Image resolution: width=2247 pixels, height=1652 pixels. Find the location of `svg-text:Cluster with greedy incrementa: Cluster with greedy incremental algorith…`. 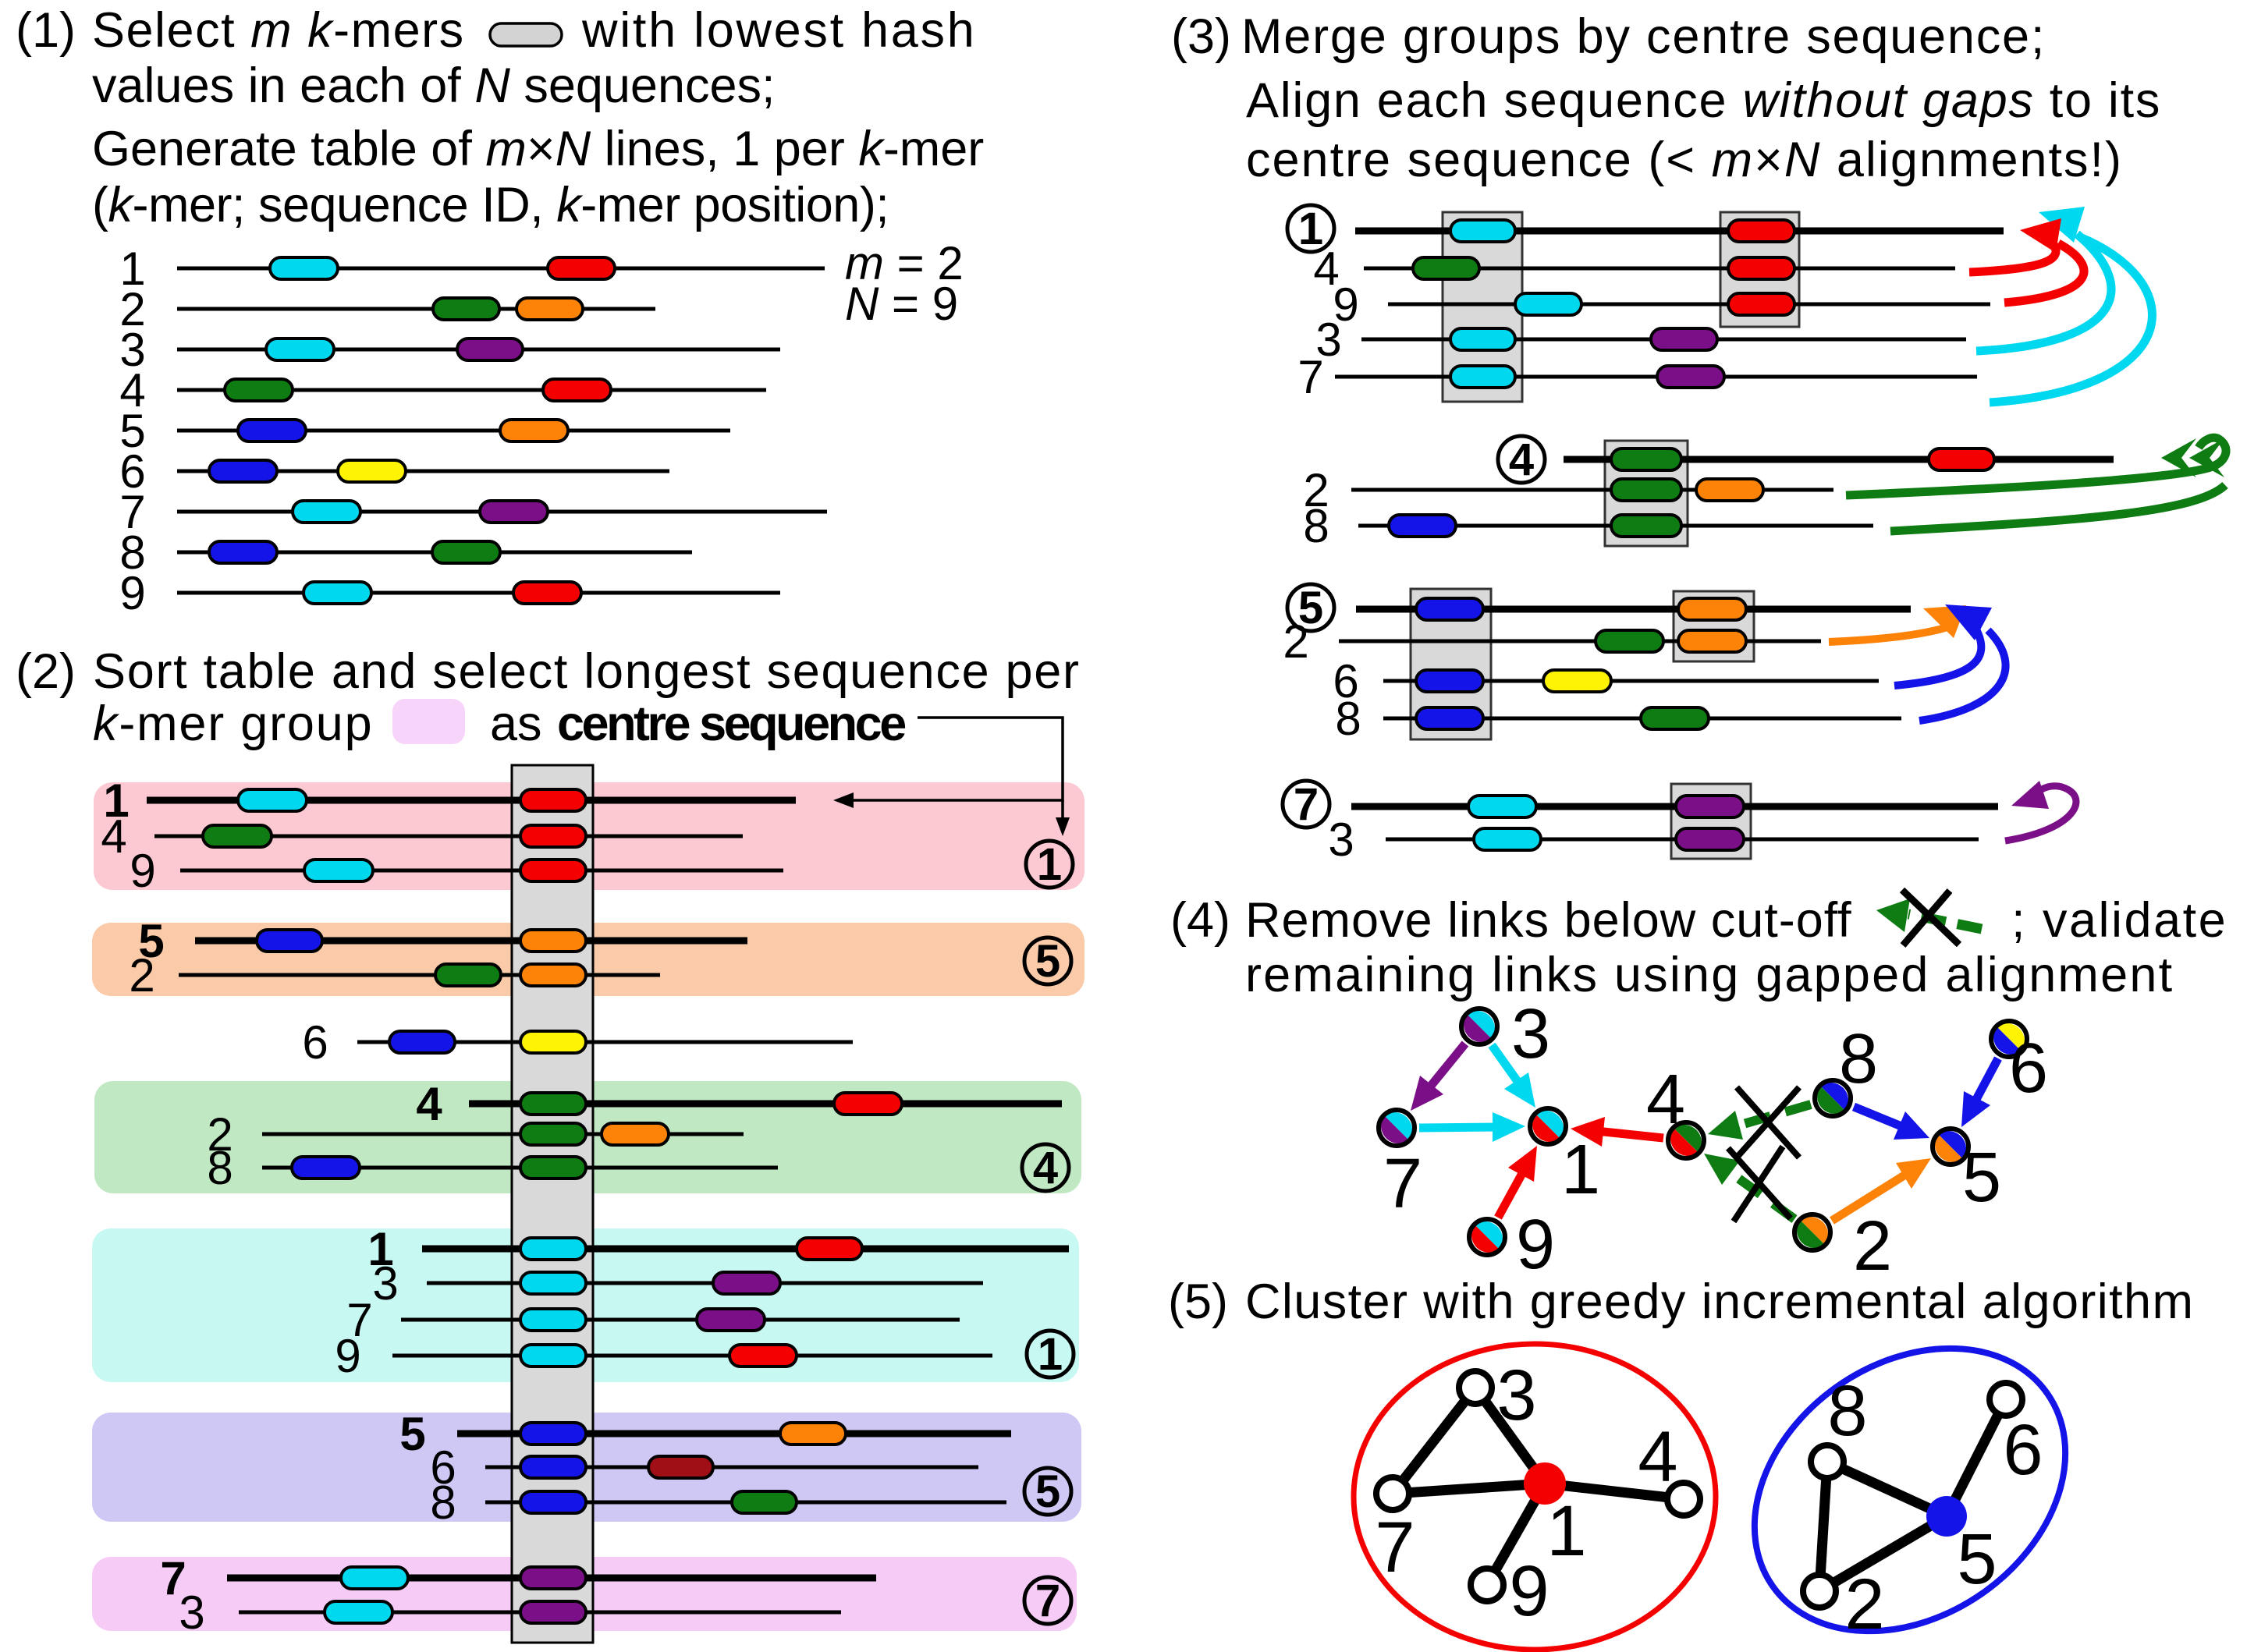

svg-text:Cluster with greedy incrementa: Cluster with greedy incremental algorith… is located at coordinates (1719, 1301).